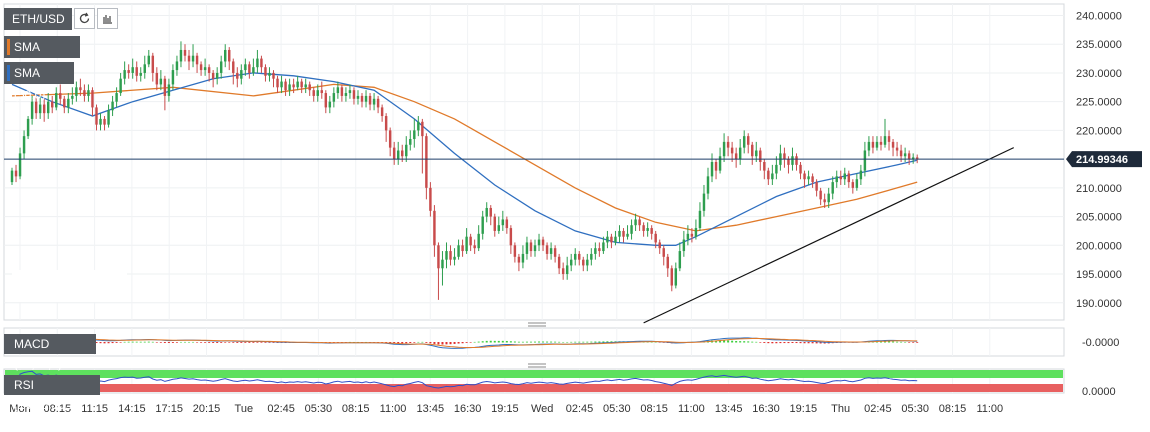 The height and width of the screenshot is (432, 1150). What do you see at coordinates (30, 84) in the screenshot?
I see `sma-50-label: SMA (50,0)` at bounding box center [30, 84].